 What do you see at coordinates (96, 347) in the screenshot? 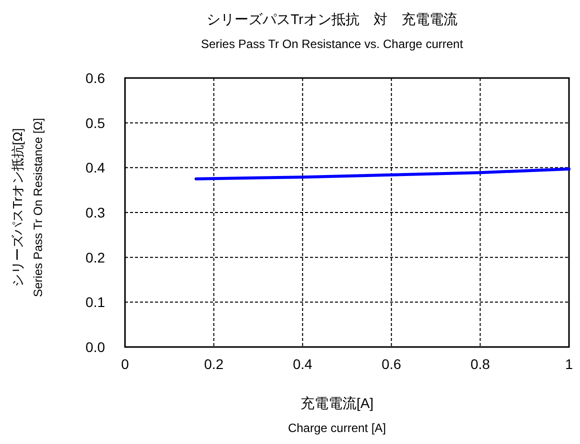
I see `y-tick-label: 0.0` at bounding box center [96, 347].